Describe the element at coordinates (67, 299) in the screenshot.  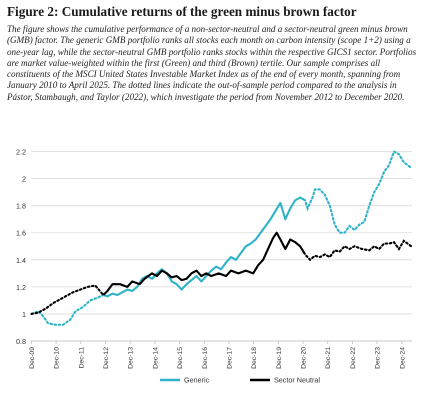
I see `sector-neutral-line-pre-sample` at that location.